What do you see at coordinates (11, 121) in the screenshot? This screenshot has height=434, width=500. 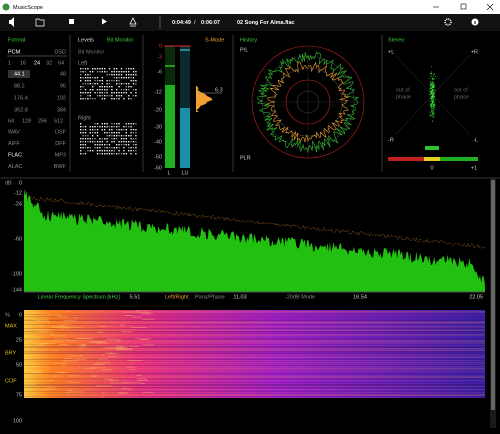 I see `label: 64` at bounding box center [11, 121].